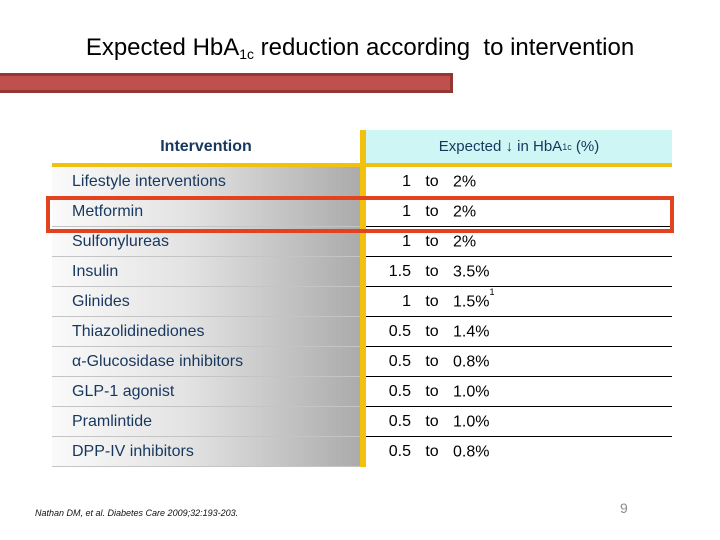 The width and height of the screenshot is (720, 540). What do you see at coordinates (108, 211) in the screenshot?
I see `intervention-label: Metformin` at bounding box center [108, 211].